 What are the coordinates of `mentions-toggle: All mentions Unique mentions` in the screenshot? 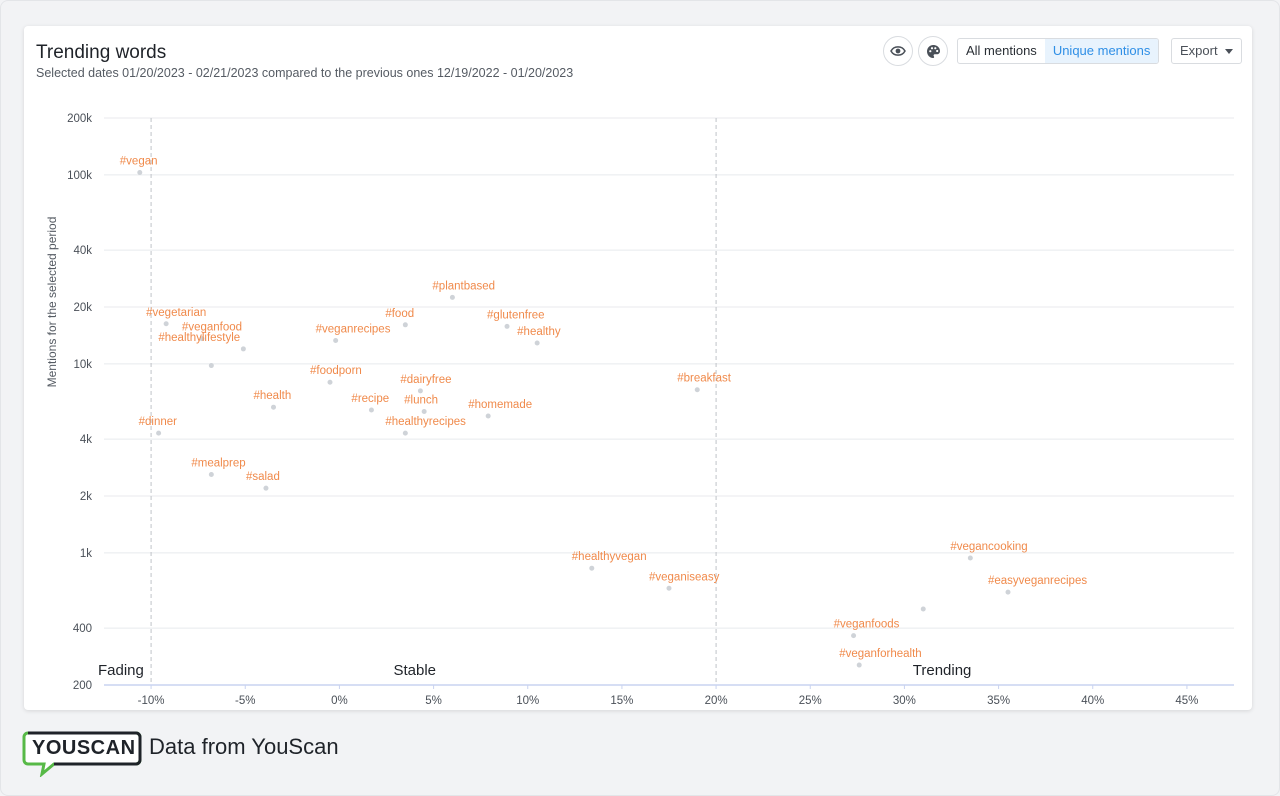 It's located at (1058, 51).